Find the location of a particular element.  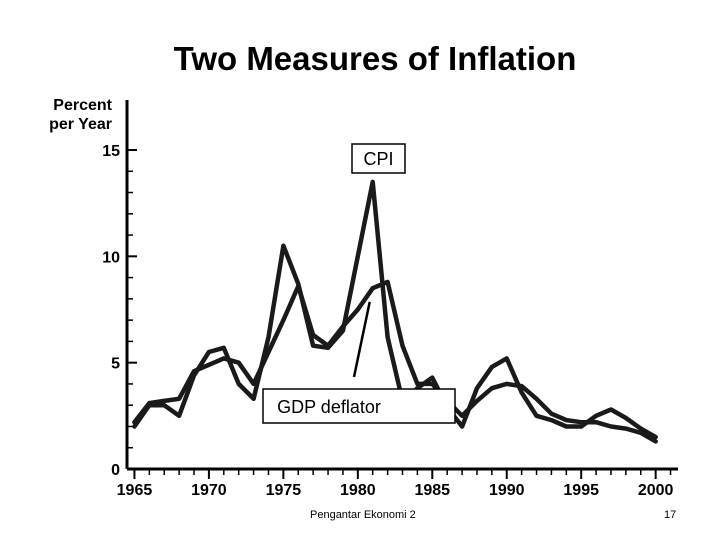

y-tick-label: 15 is located at coordinates (111, 151).